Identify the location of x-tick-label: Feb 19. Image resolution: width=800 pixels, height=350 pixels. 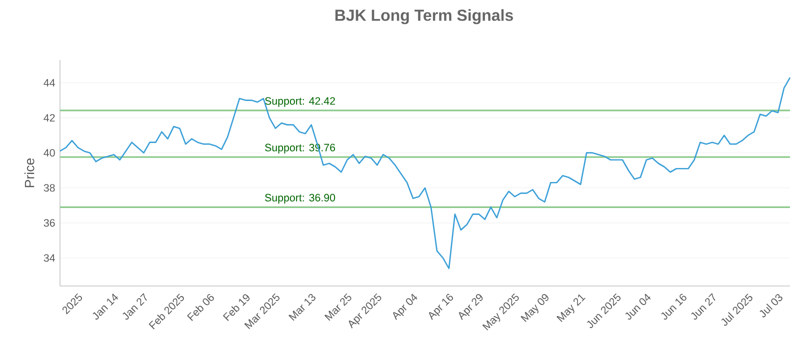
(236, 307).